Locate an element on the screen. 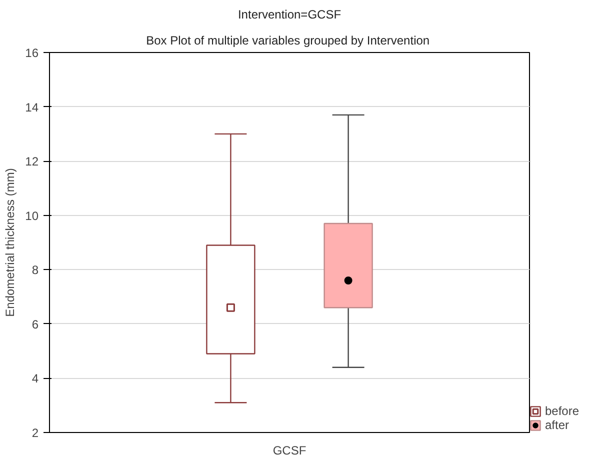  chart-subtitle: Box Plot of multiple variables grouped by Intervention is located at coordinates (288, 41).